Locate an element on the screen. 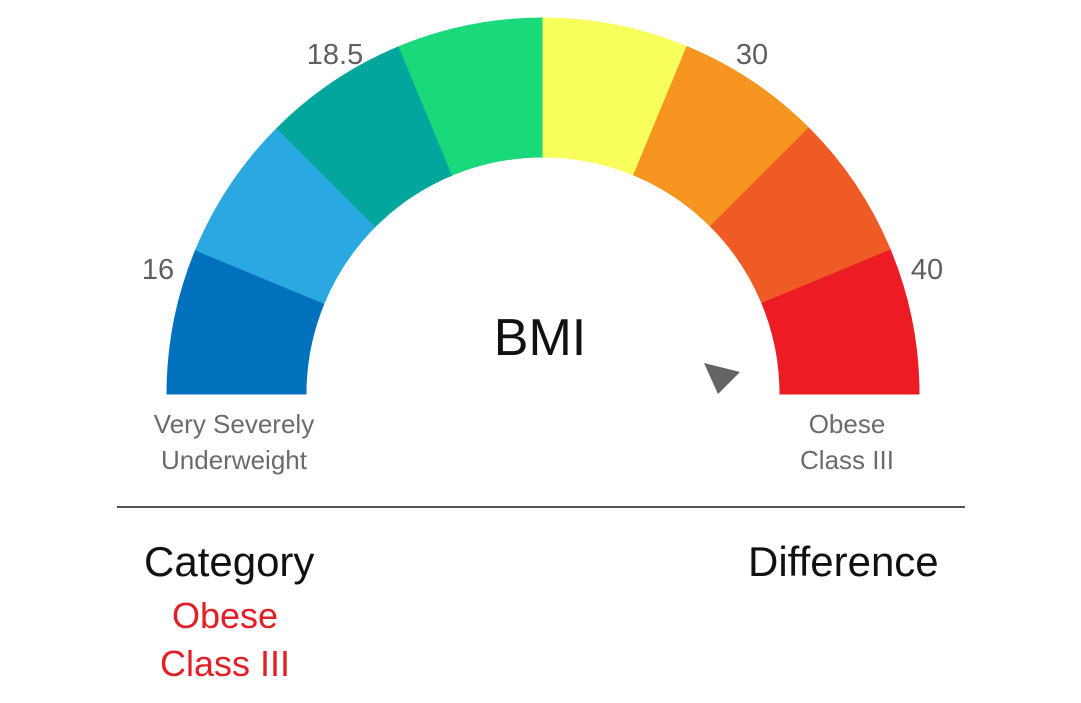  tick-label-18-5: 18.5 is located at coordinates (335, 55).